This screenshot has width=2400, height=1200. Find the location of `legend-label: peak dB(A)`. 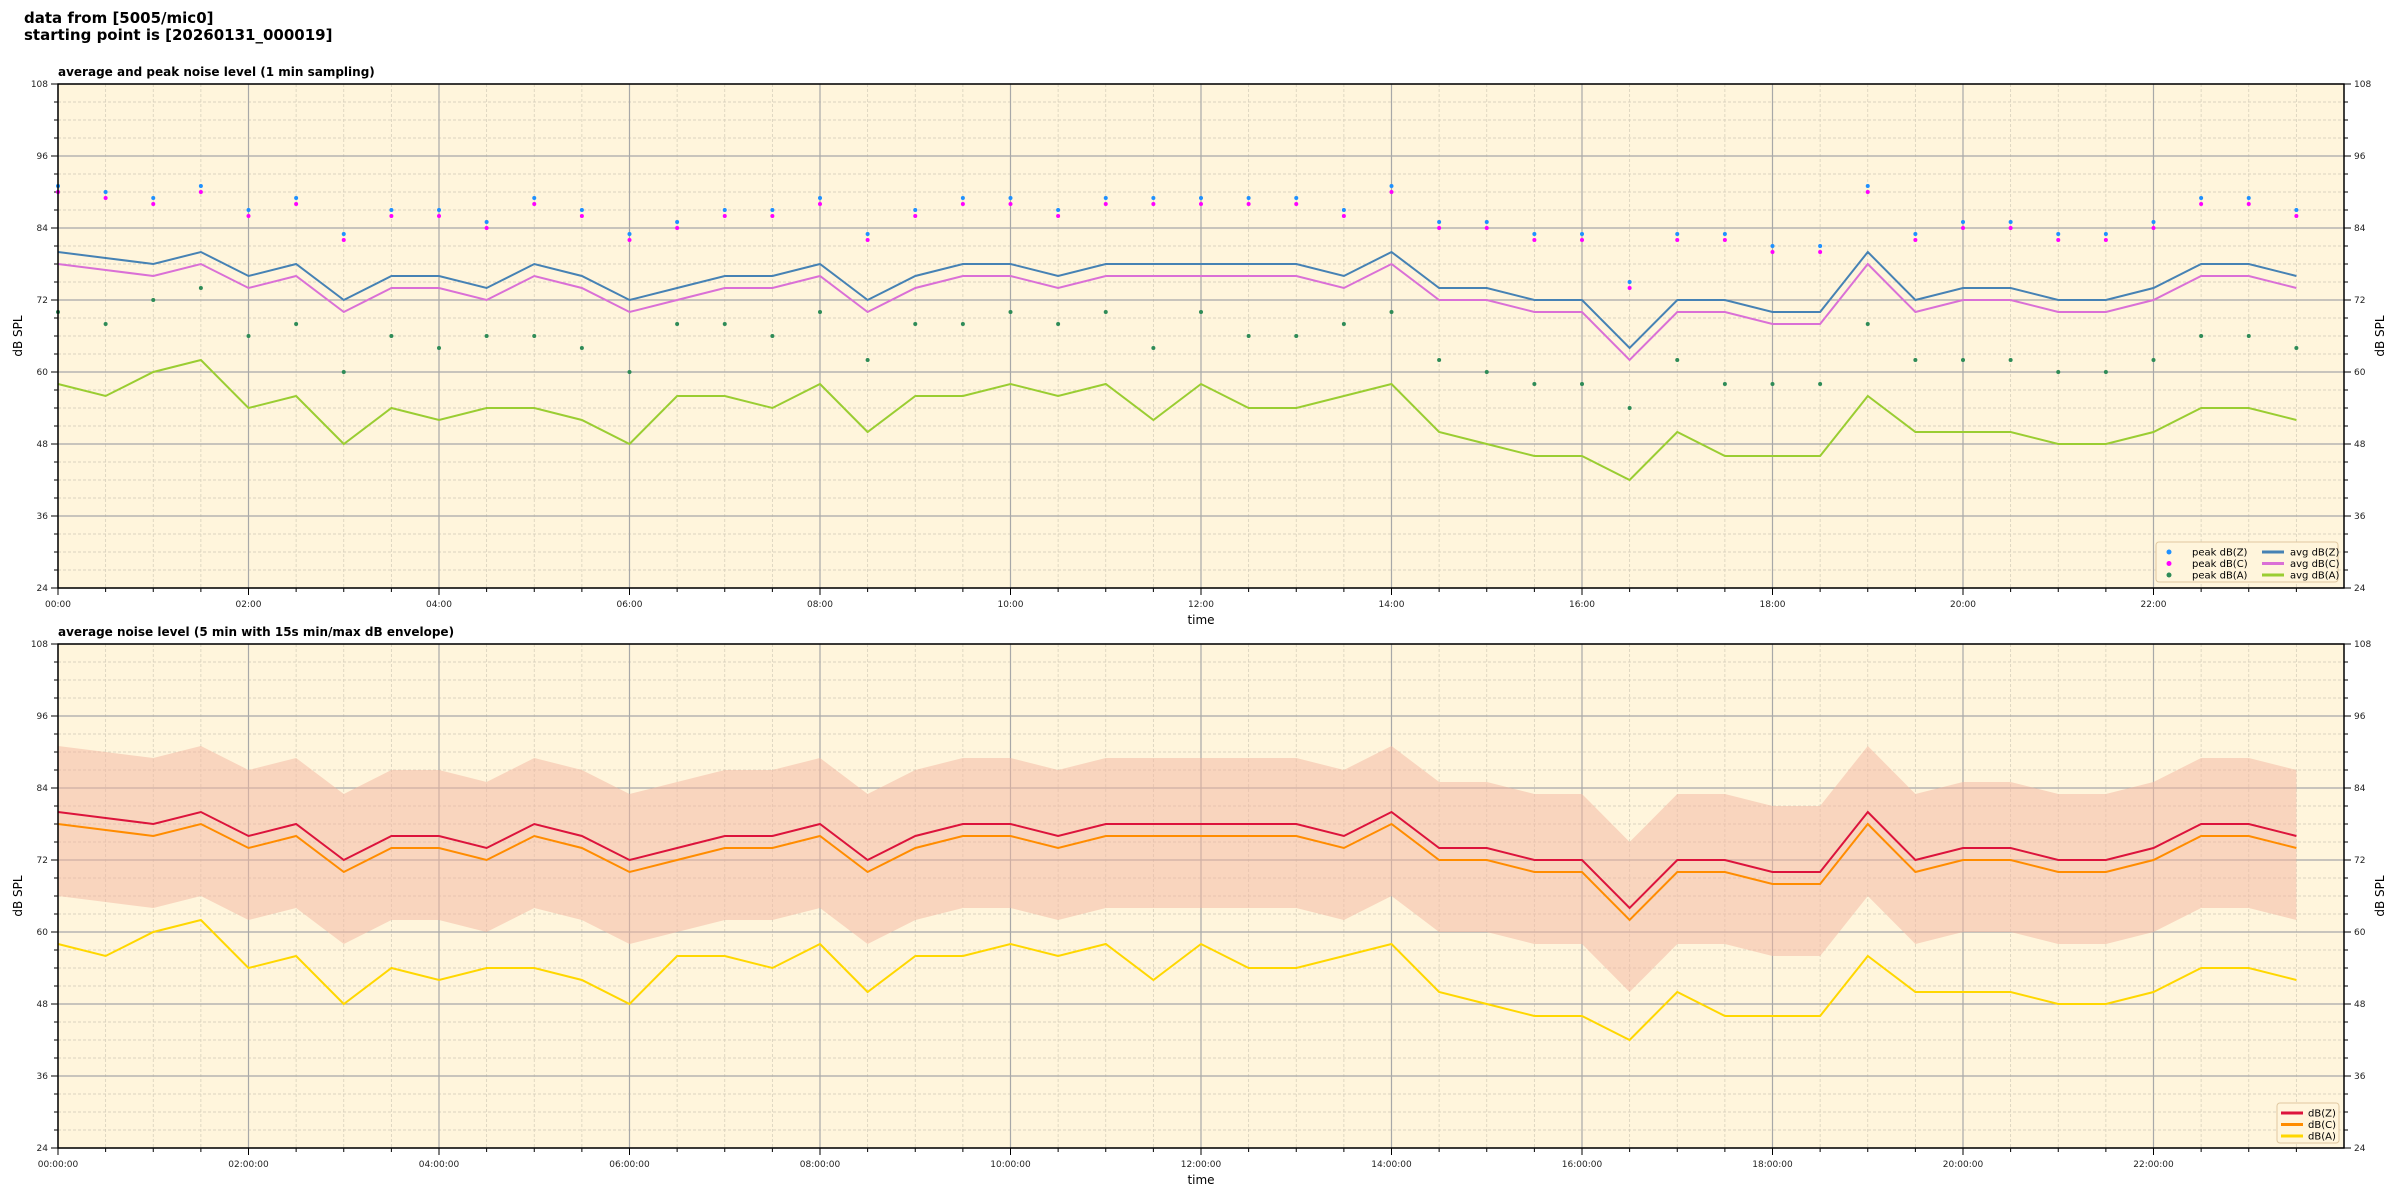

legend-label: peak dB(A) is located at coordinates (2220, 576).